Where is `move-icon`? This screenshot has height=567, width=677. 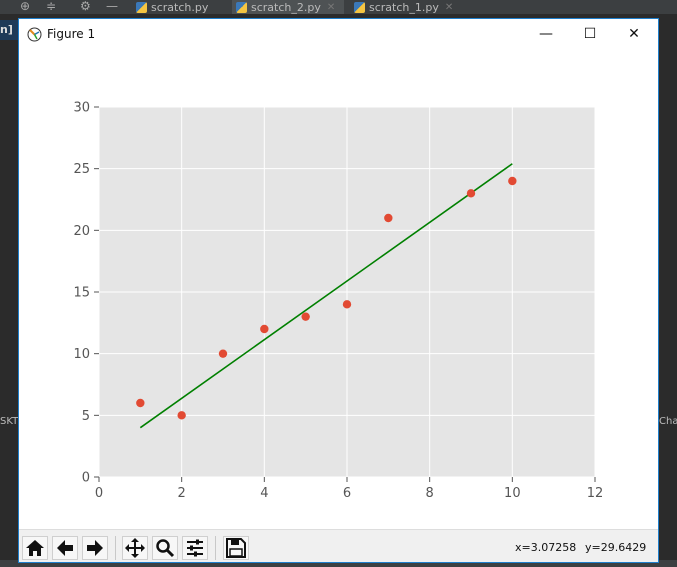 move-icon is located at coordinates (135, 548).